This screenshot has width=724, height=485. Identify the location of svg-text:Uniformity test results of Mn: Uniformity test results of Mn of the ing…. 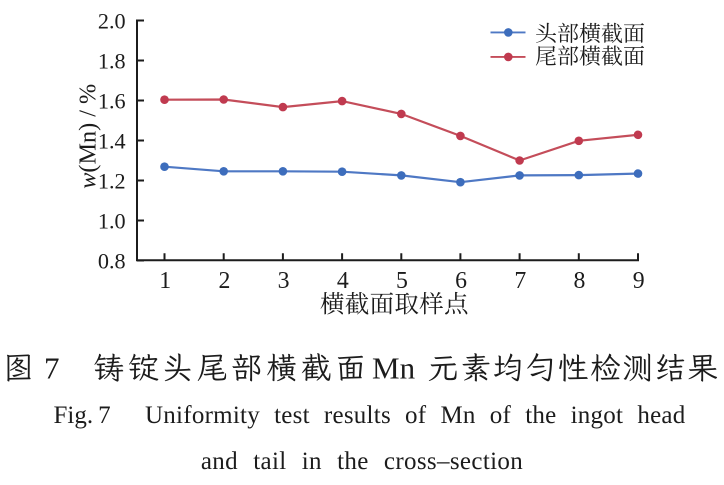
(415, 415).